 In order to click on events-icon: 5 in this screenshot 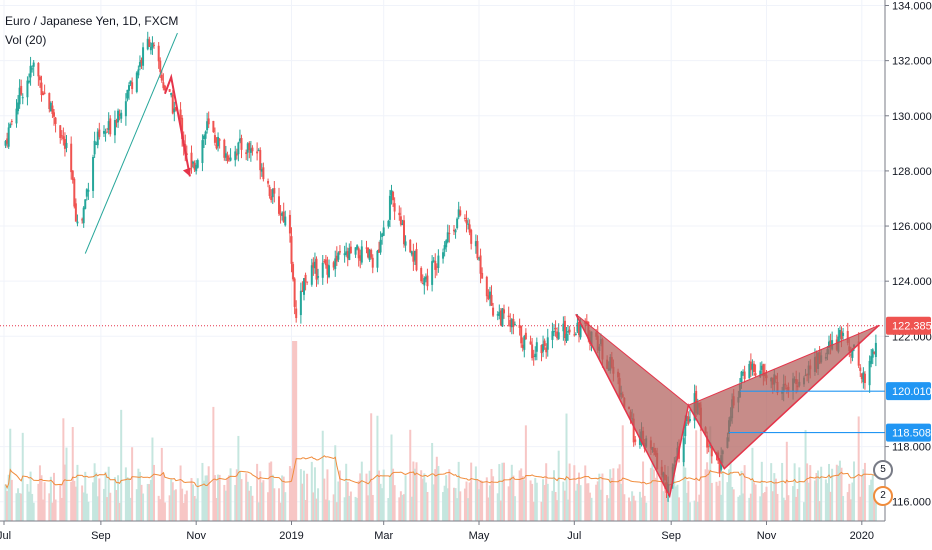, I will do `click(883, 470)`.